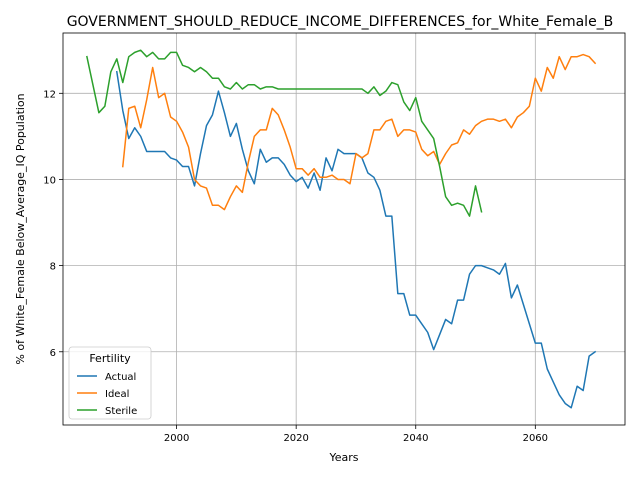  I want to click on x-axis-ticks: 2000 2020 2040 2060, so click(356, 434).